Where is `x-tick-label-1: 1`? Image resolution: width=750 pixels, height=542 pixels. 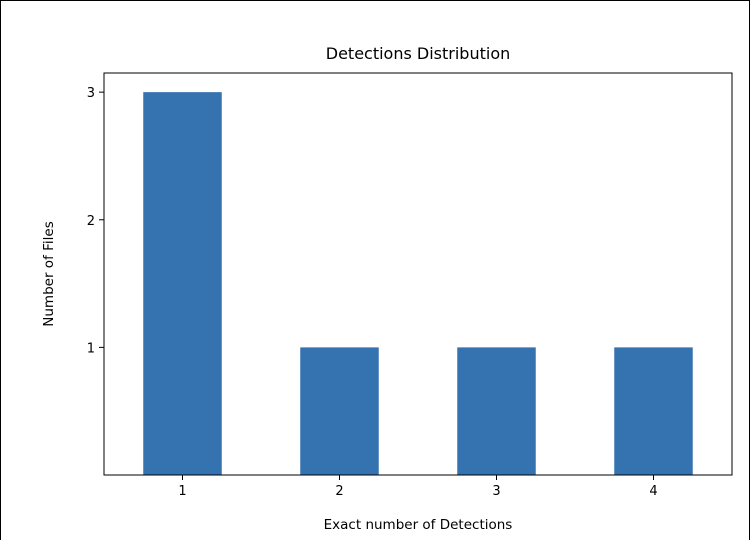 x-tick-label-1: 1 is located at coordinates (182, 491).